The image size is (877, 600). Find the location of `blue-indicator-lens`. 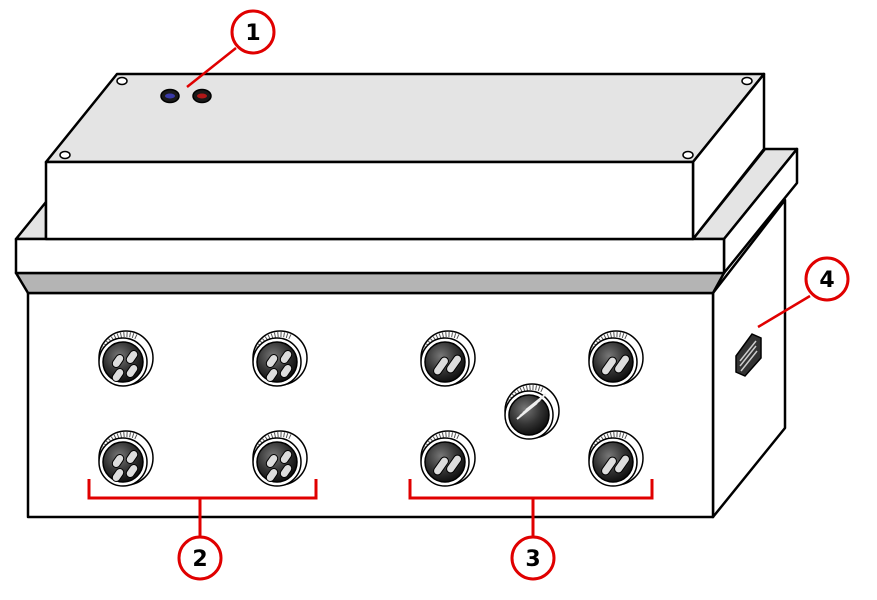

blue-indicator-lens is located at coordinates (170, 96).